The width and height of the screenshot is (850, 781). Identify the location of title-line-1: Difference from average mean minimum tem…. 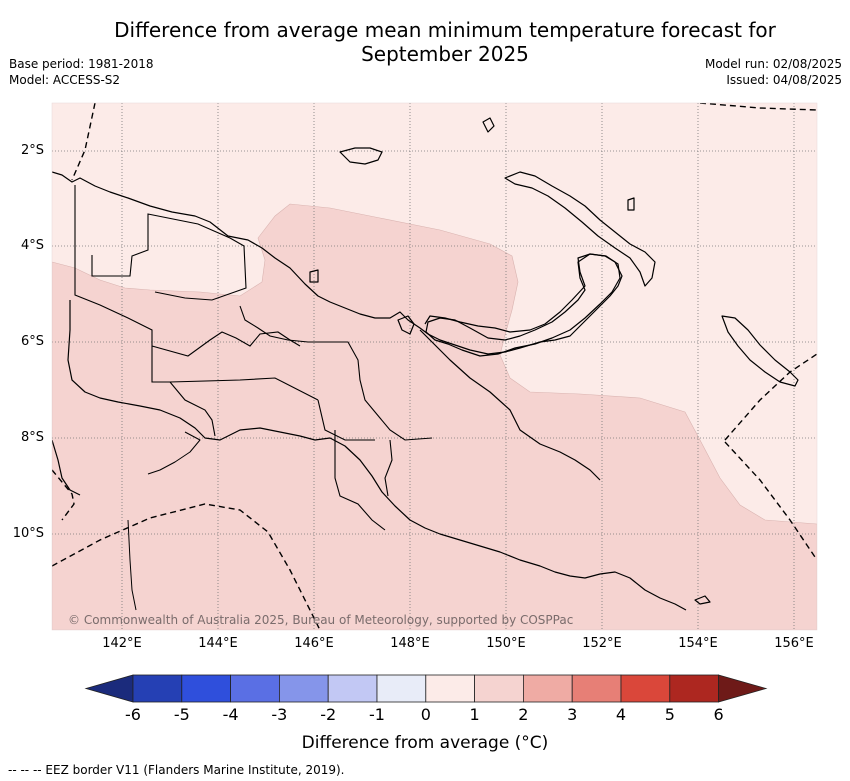
(445, 30).